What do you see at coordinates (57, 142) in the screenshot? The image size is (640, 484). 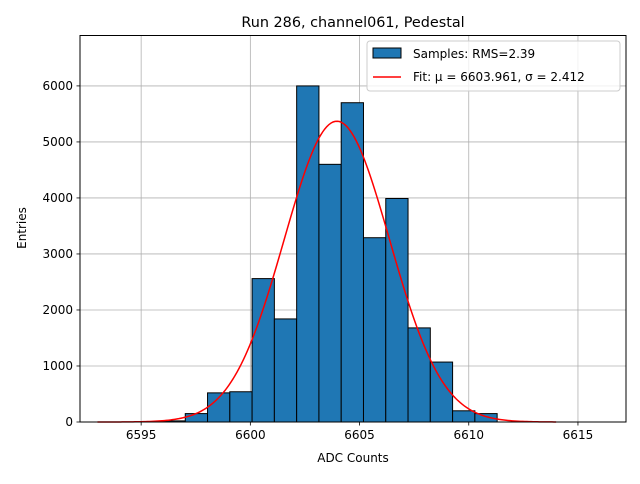 I see `y-tick-label: 5000` at bounding box center [57, 142].